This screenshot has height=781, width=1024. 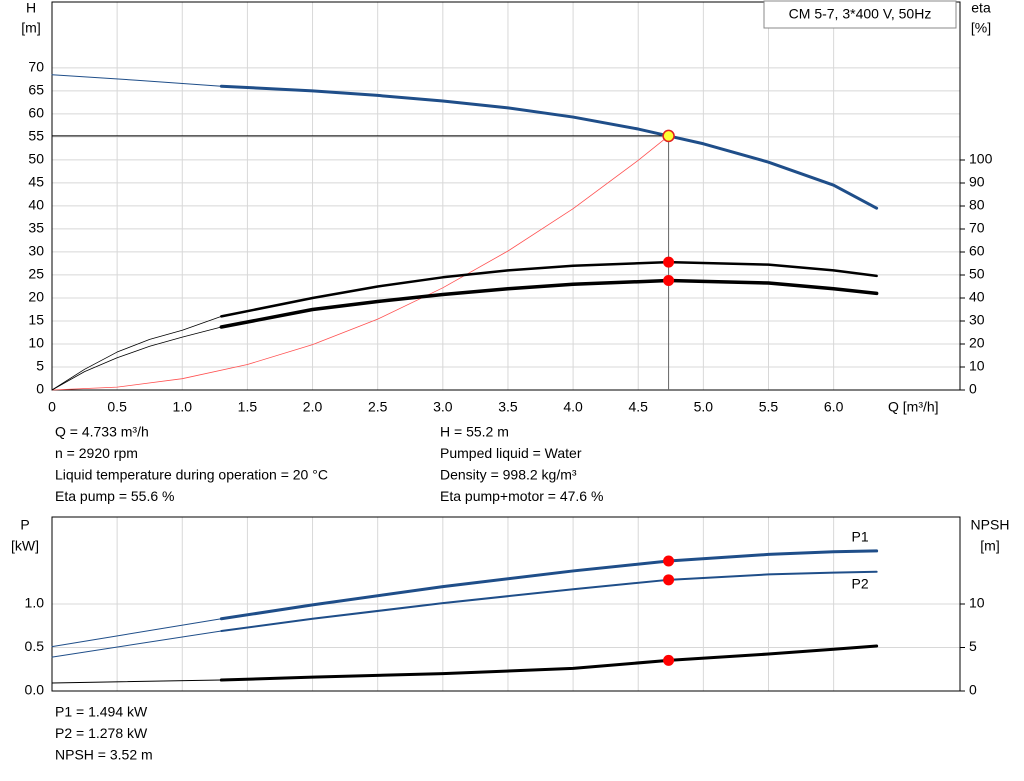 What do you see at coordinates (101, 733) in the screenshot?
I see `info-text: P2 = 1.278 kW` at bounding box center [101, 733].